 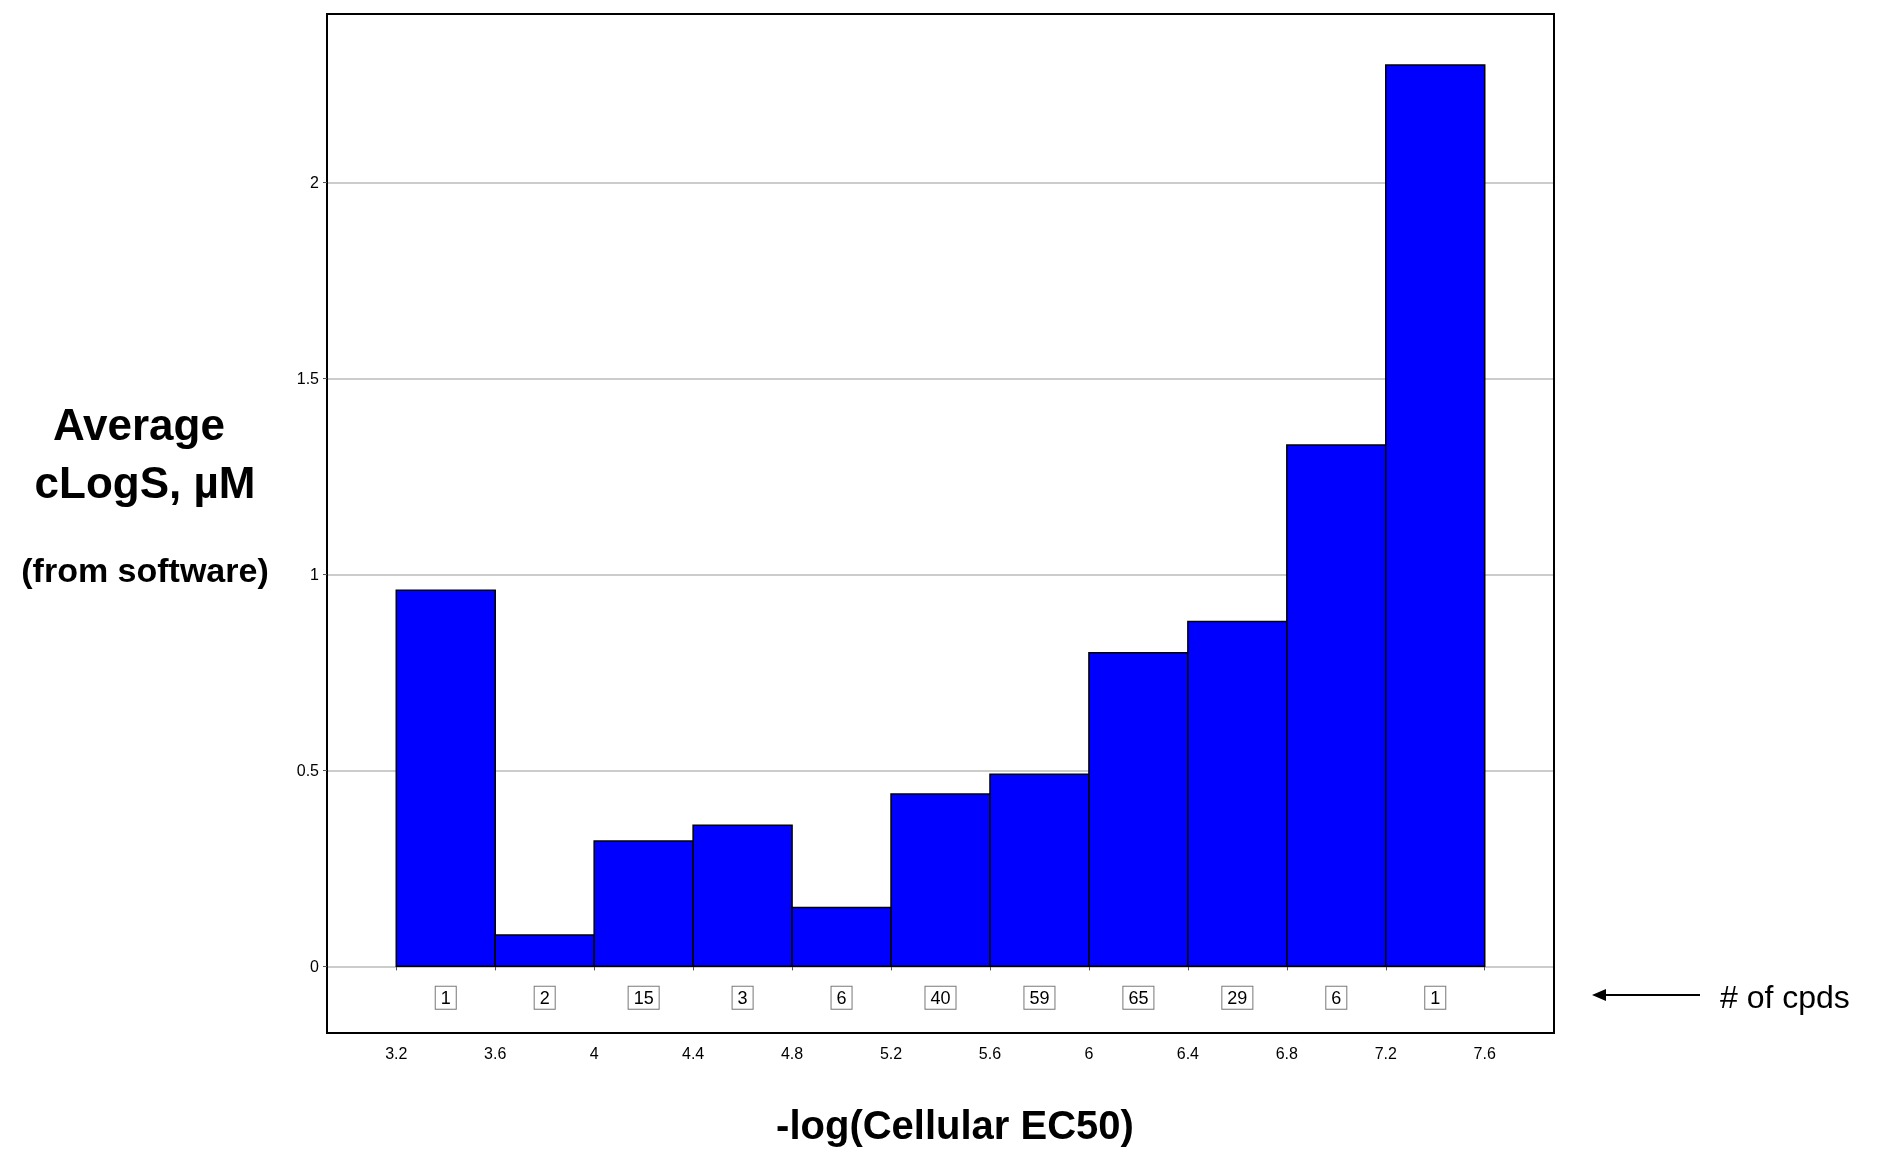 I want to click on y-tick-label: 1.5, so click(x=308, y=378).